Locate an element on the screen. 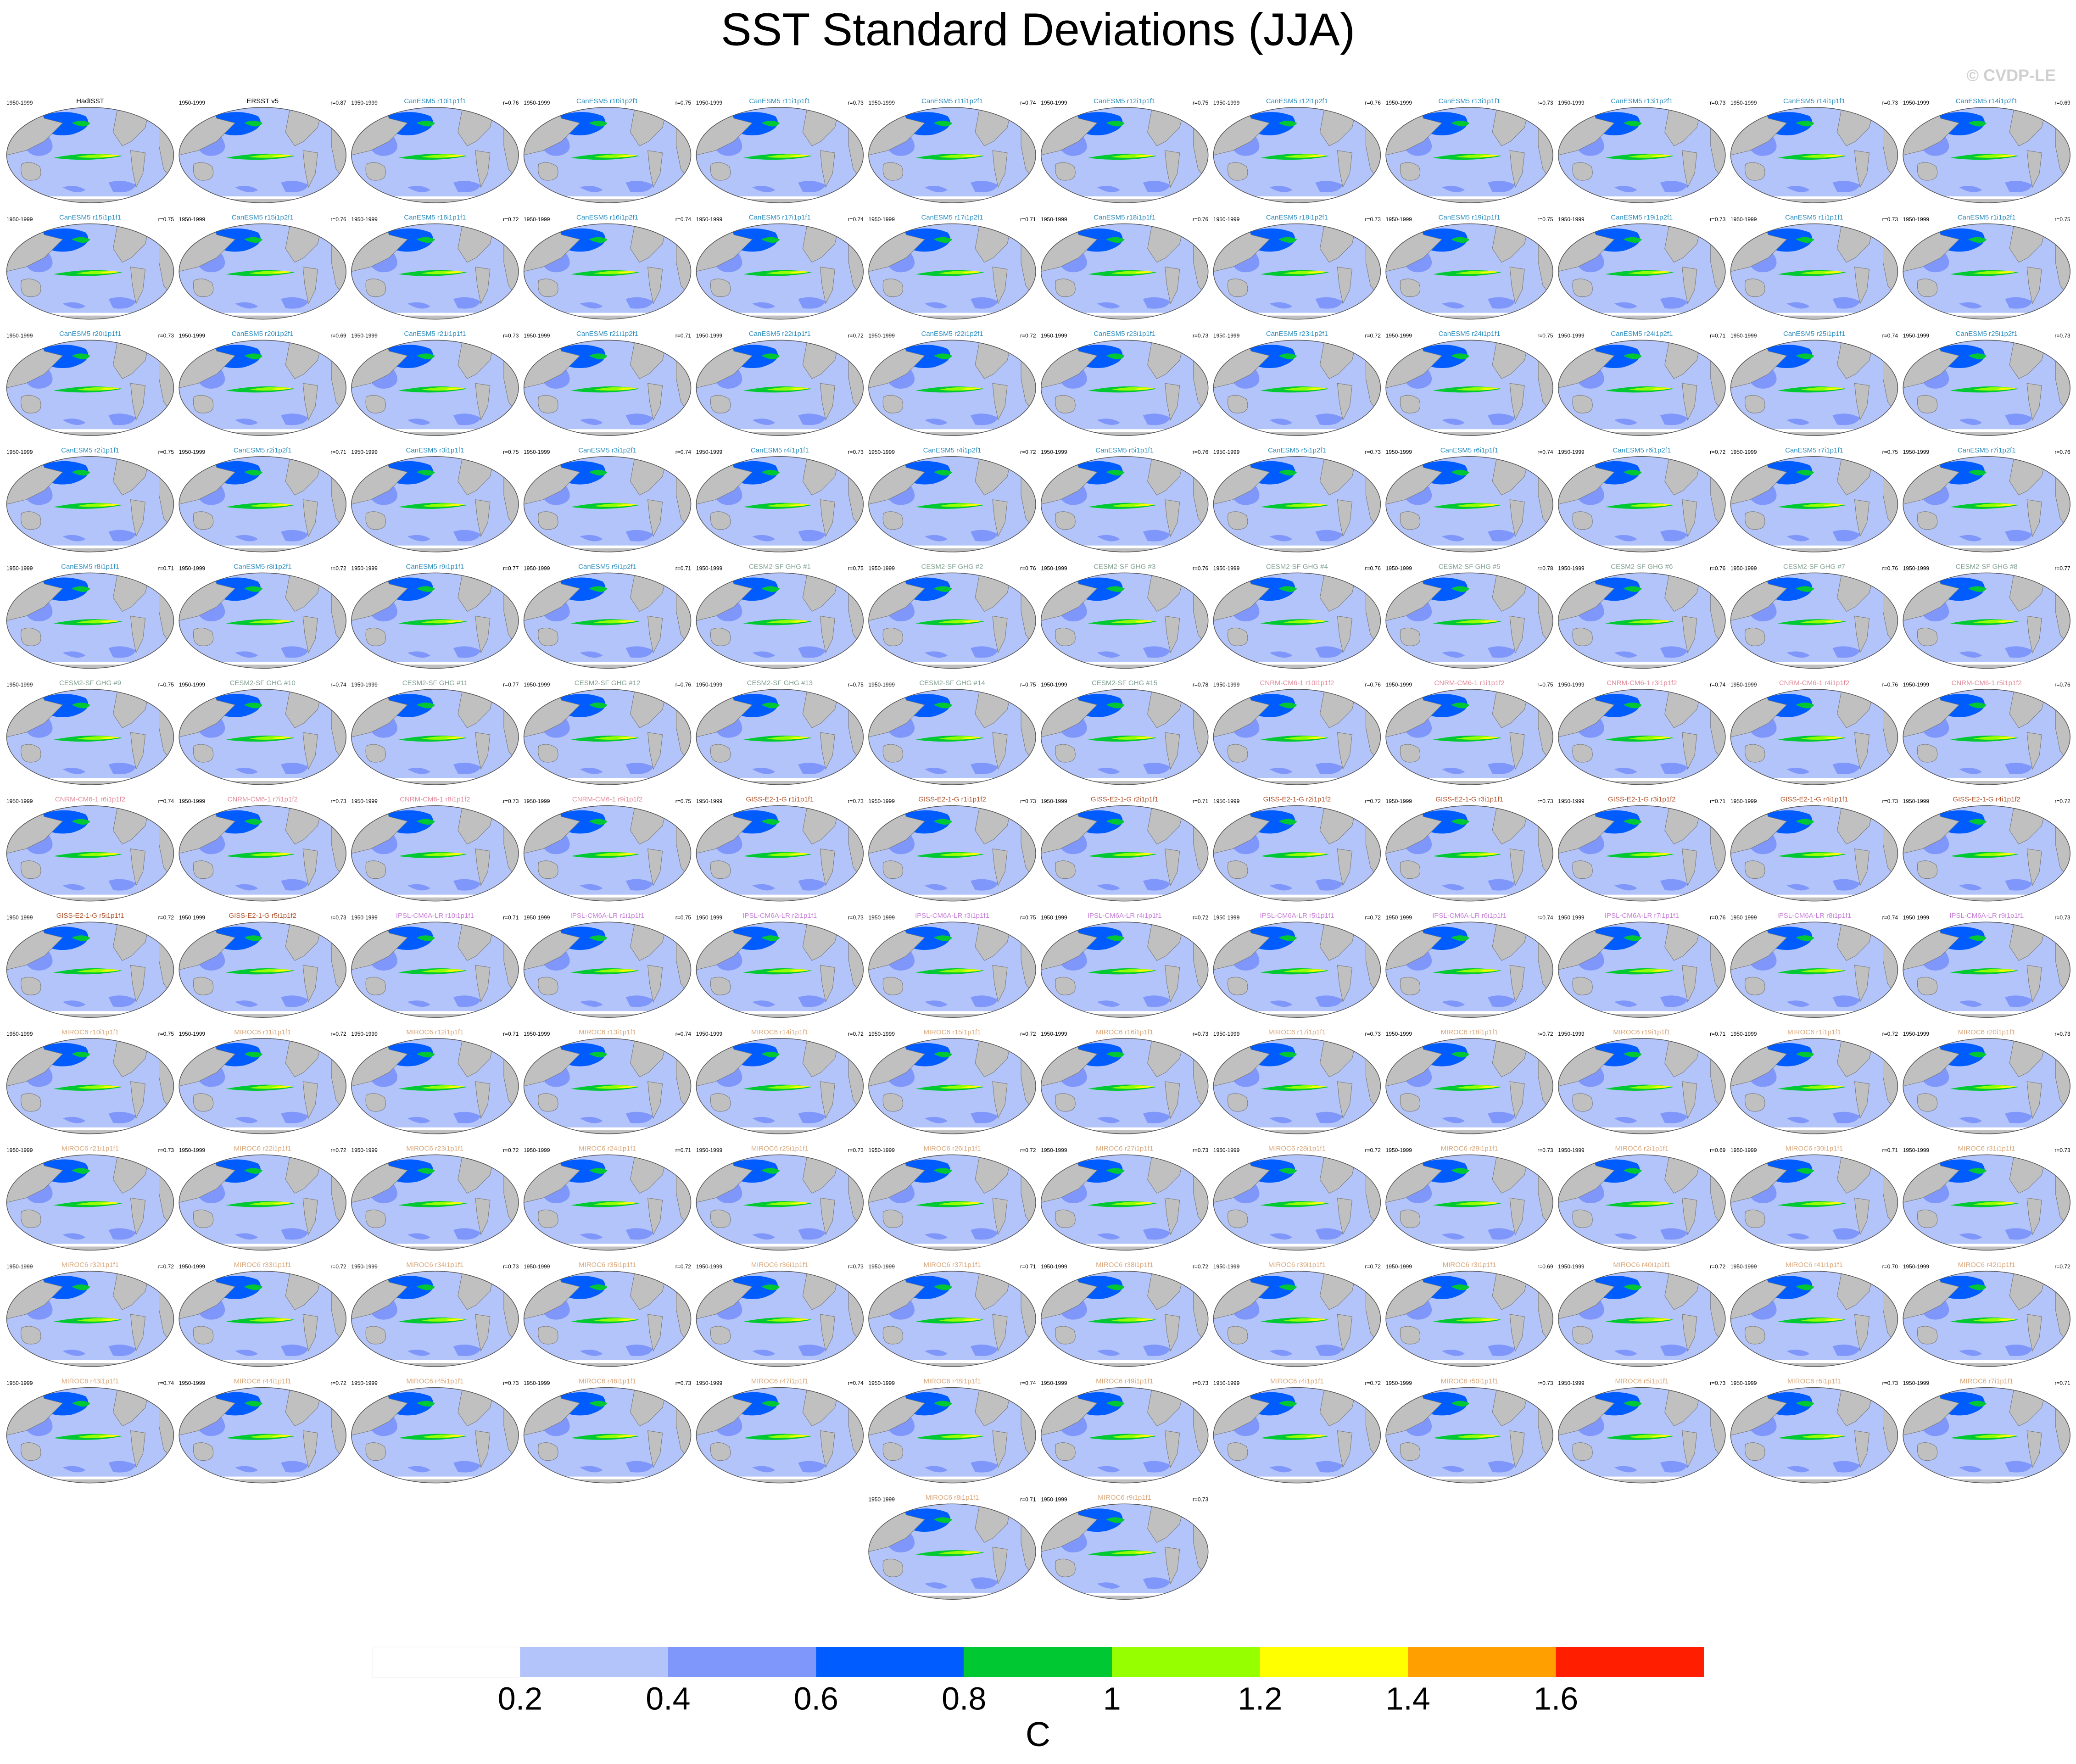  panel-title: CanESM5 r10i1p1f1 is located at coordinates (435, 101).